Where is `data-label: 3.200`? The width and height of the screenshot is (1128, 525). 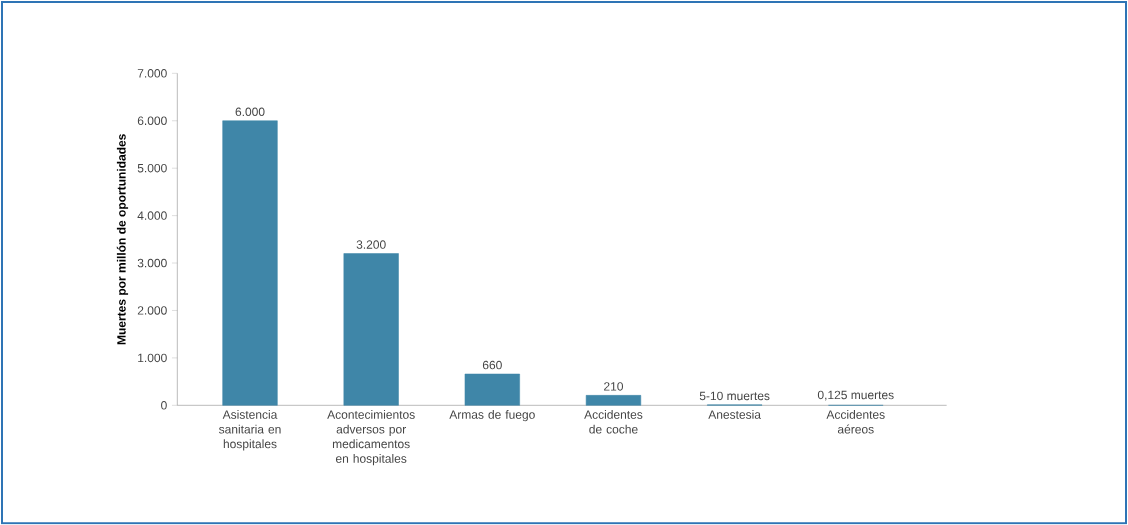
data-label: 3.200 is located at coordinates (371, 244).